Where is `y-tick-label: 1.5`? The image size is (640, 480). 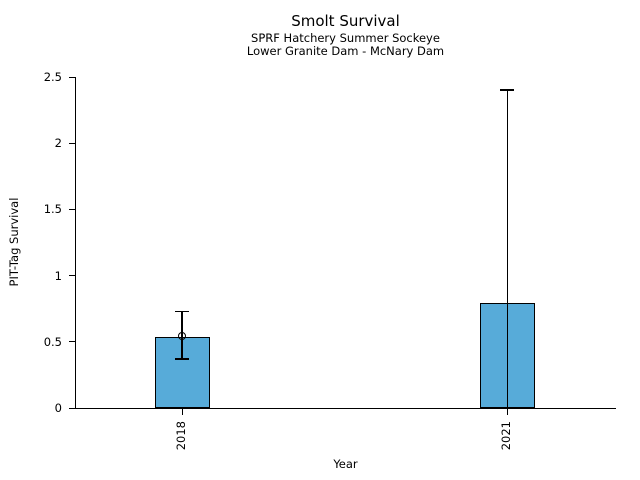
y-tick-label: 1.5 is located at coordinates (52, 209).